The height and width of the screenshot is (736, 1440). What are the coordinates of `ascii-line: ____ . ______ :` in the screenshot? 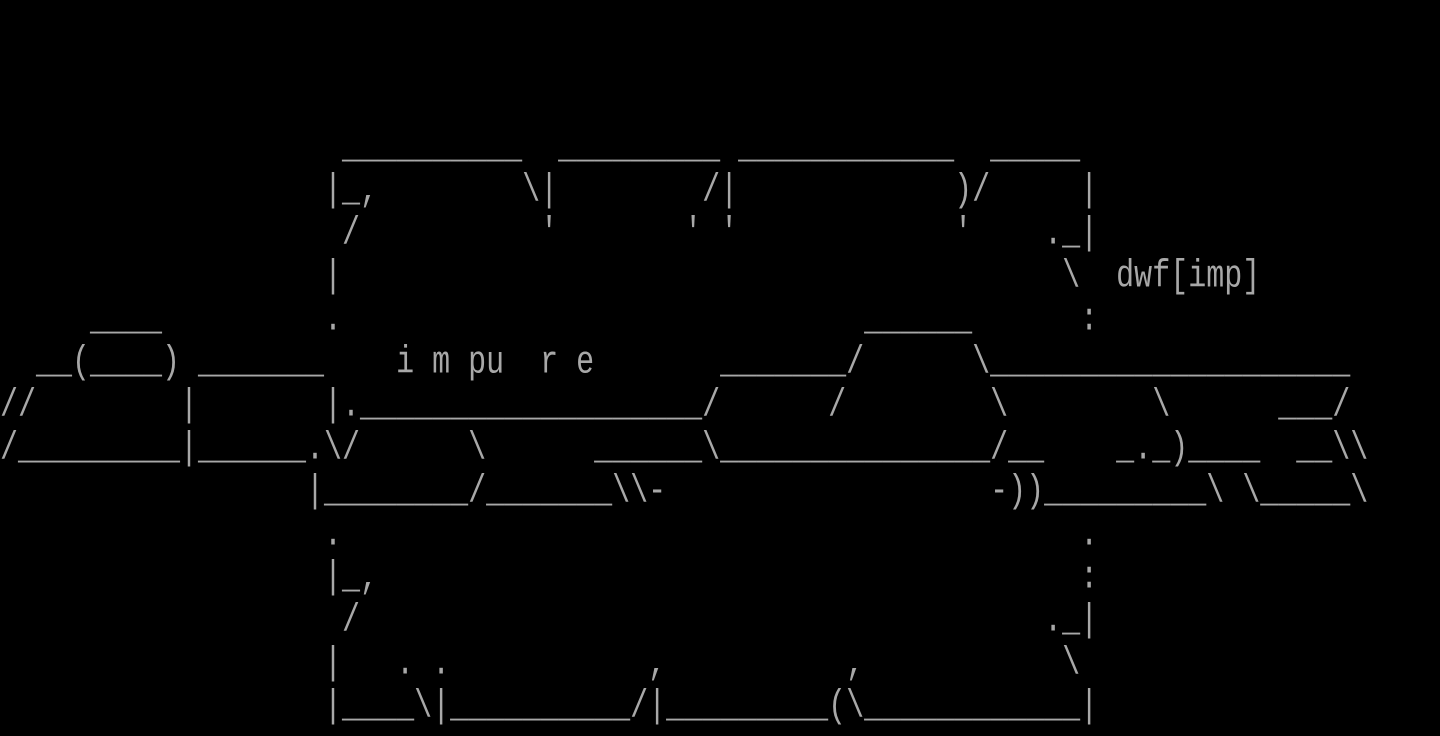 It's located at (549, 320).